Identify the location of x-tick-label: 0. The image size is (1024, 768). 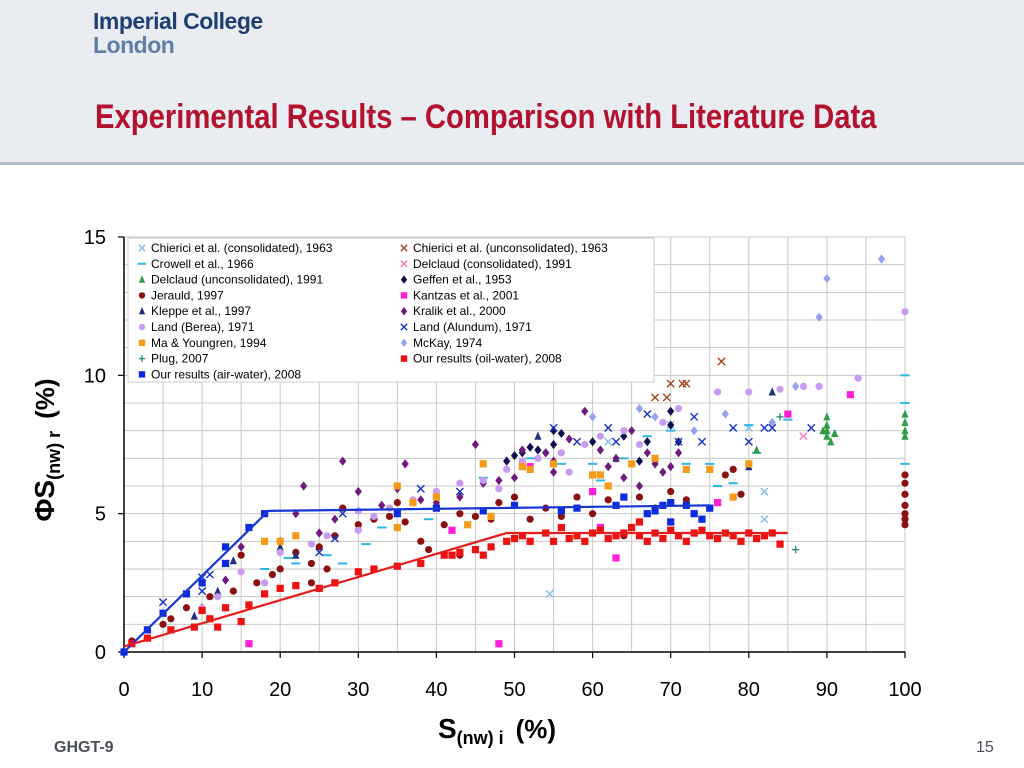
(123, 690).